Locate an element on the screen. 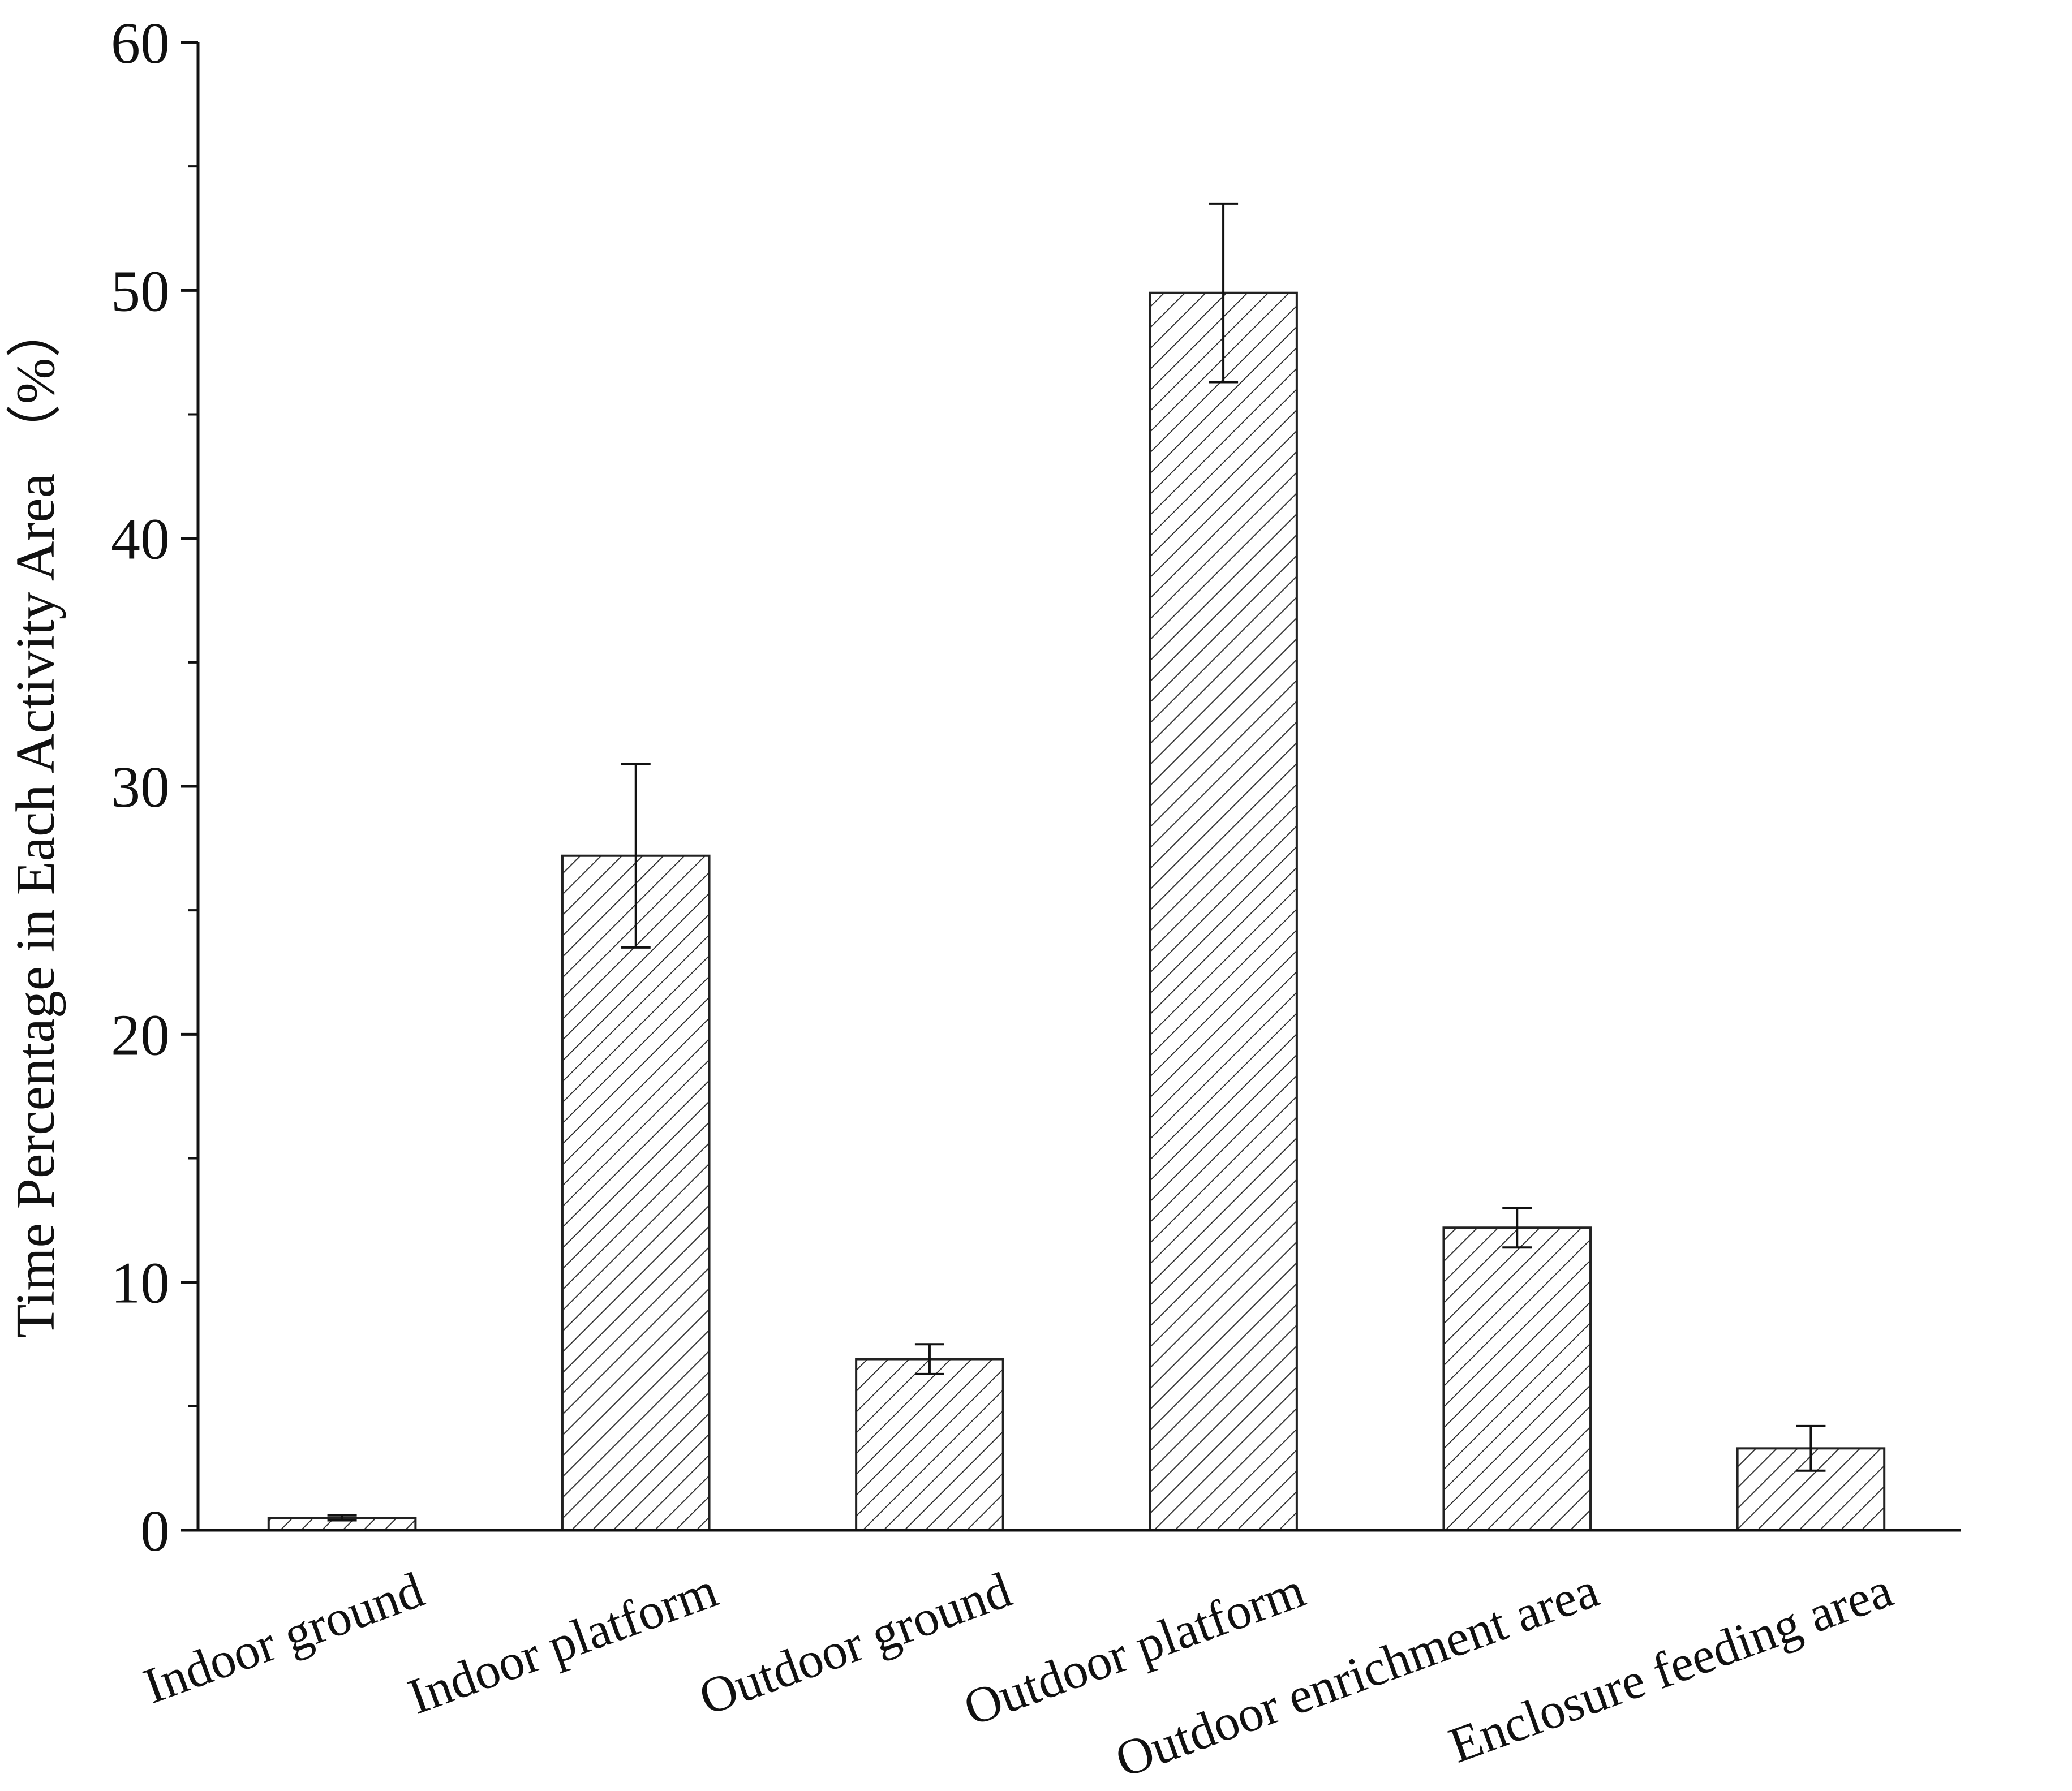  x-tick-label: Indoor platform is located at coordinates (563, 1643).